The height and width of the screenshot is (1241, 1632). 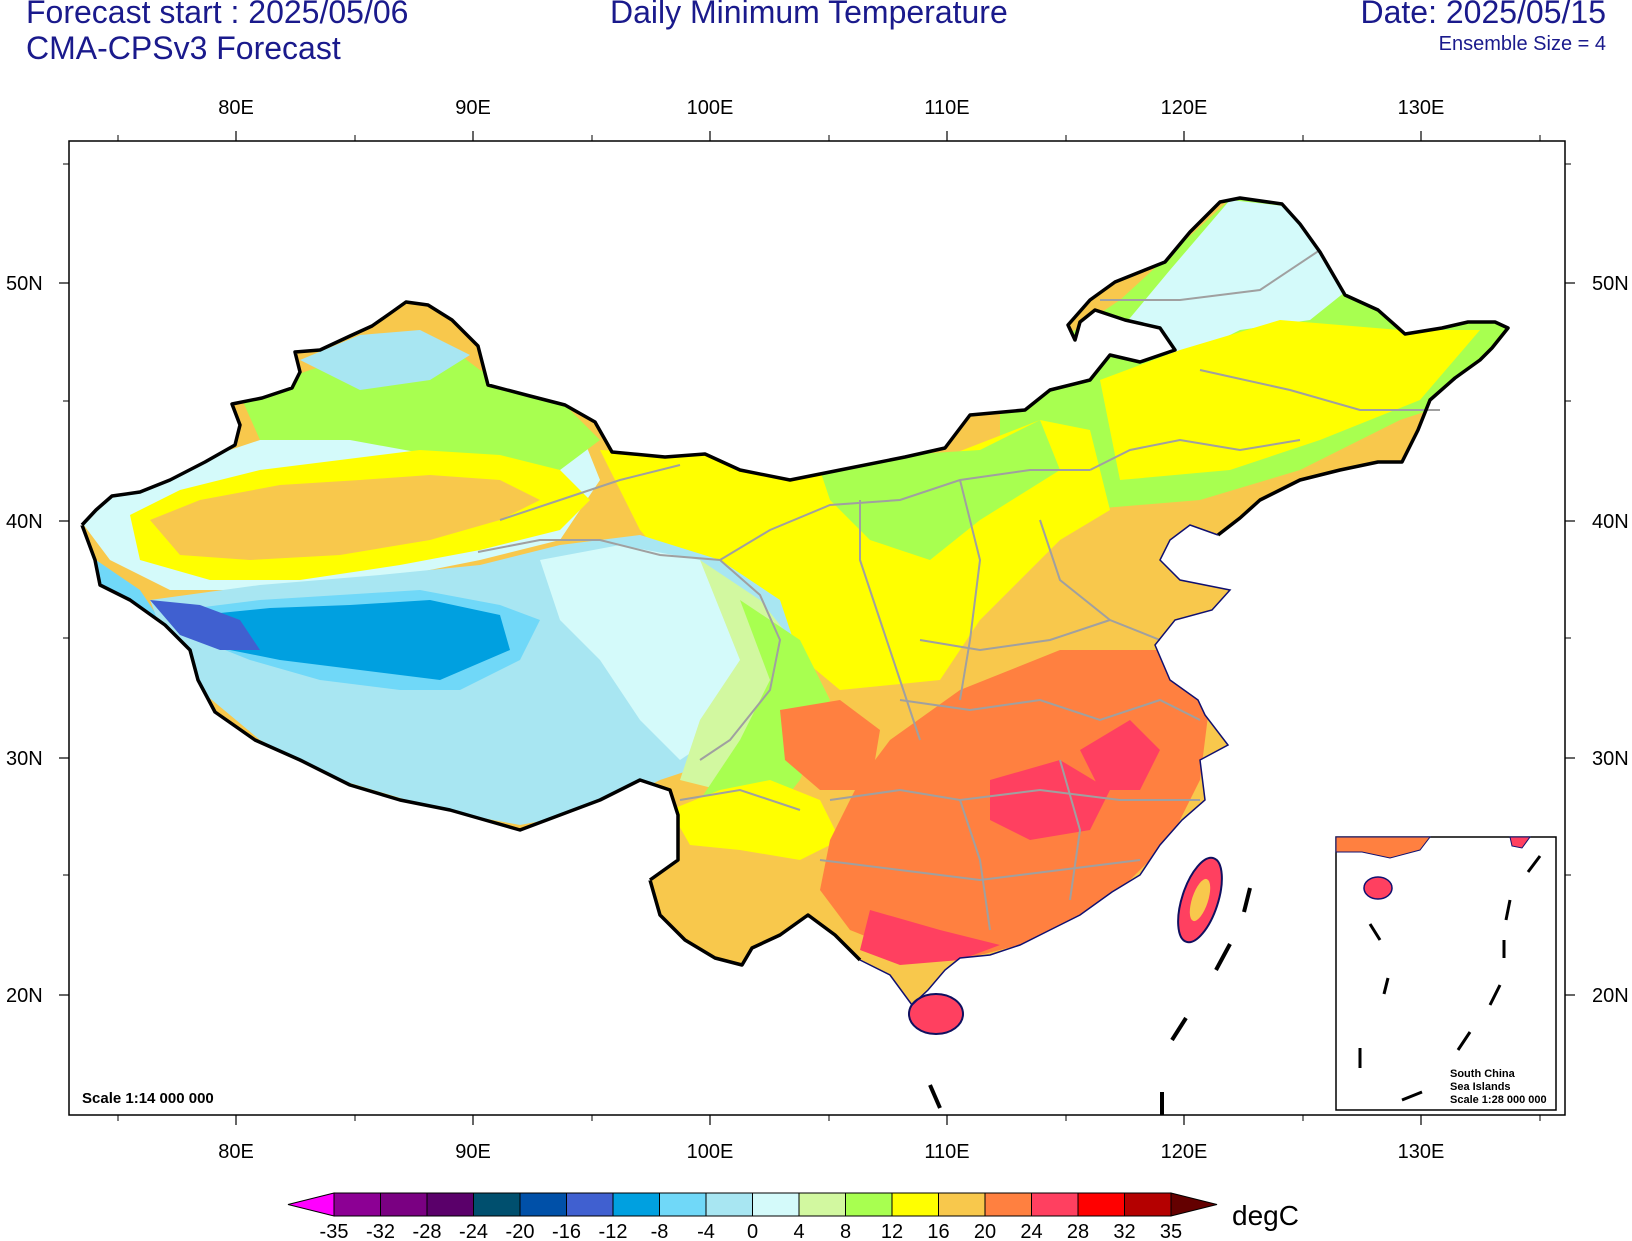 I want to click on inset-label-3: Scale 1:28 000 000, so click(x=1498, y=1100).